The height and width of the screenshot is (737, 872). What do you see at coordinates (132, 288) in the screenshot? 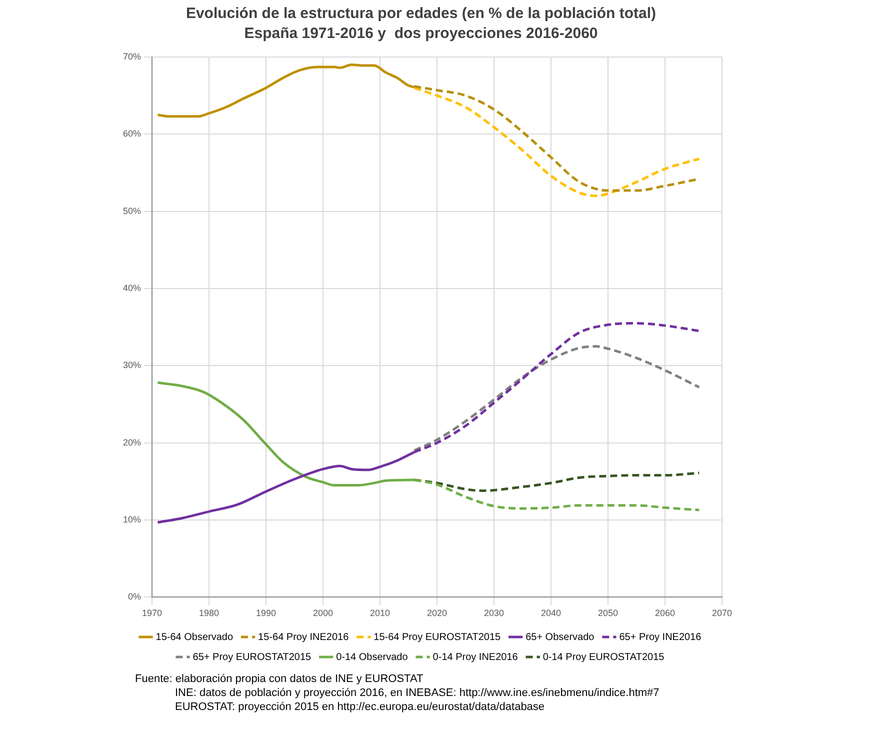
I see `y-tick-label: 40%` at bounding box center [132, 288].